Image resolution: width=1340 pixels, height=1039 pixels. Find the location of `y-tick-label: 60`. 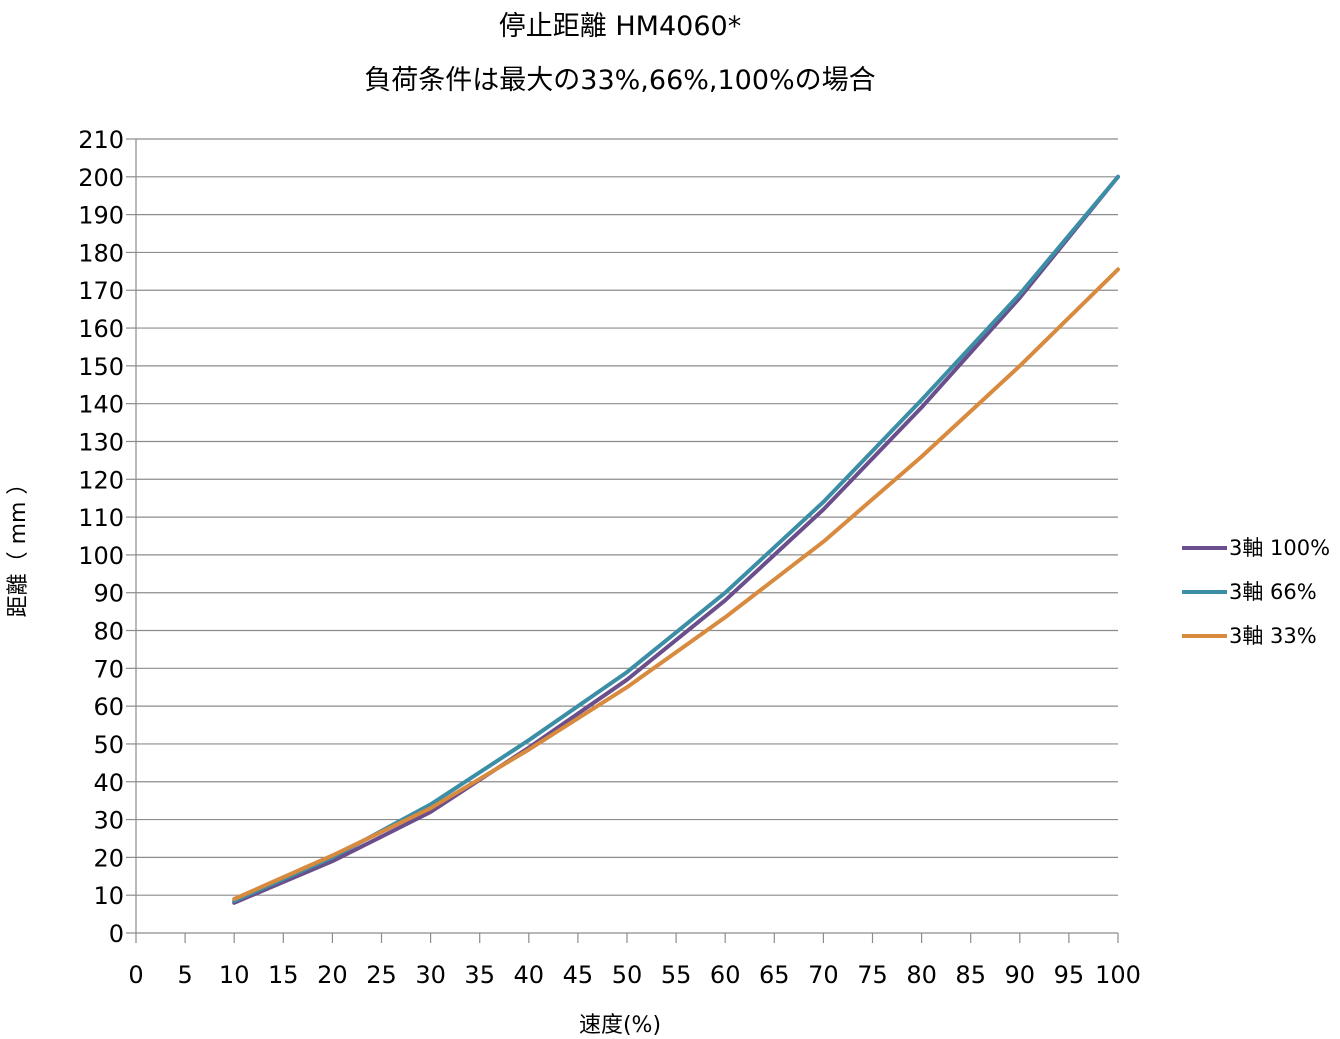

y-tick-label: 60 is located at coordinates (108, 707).